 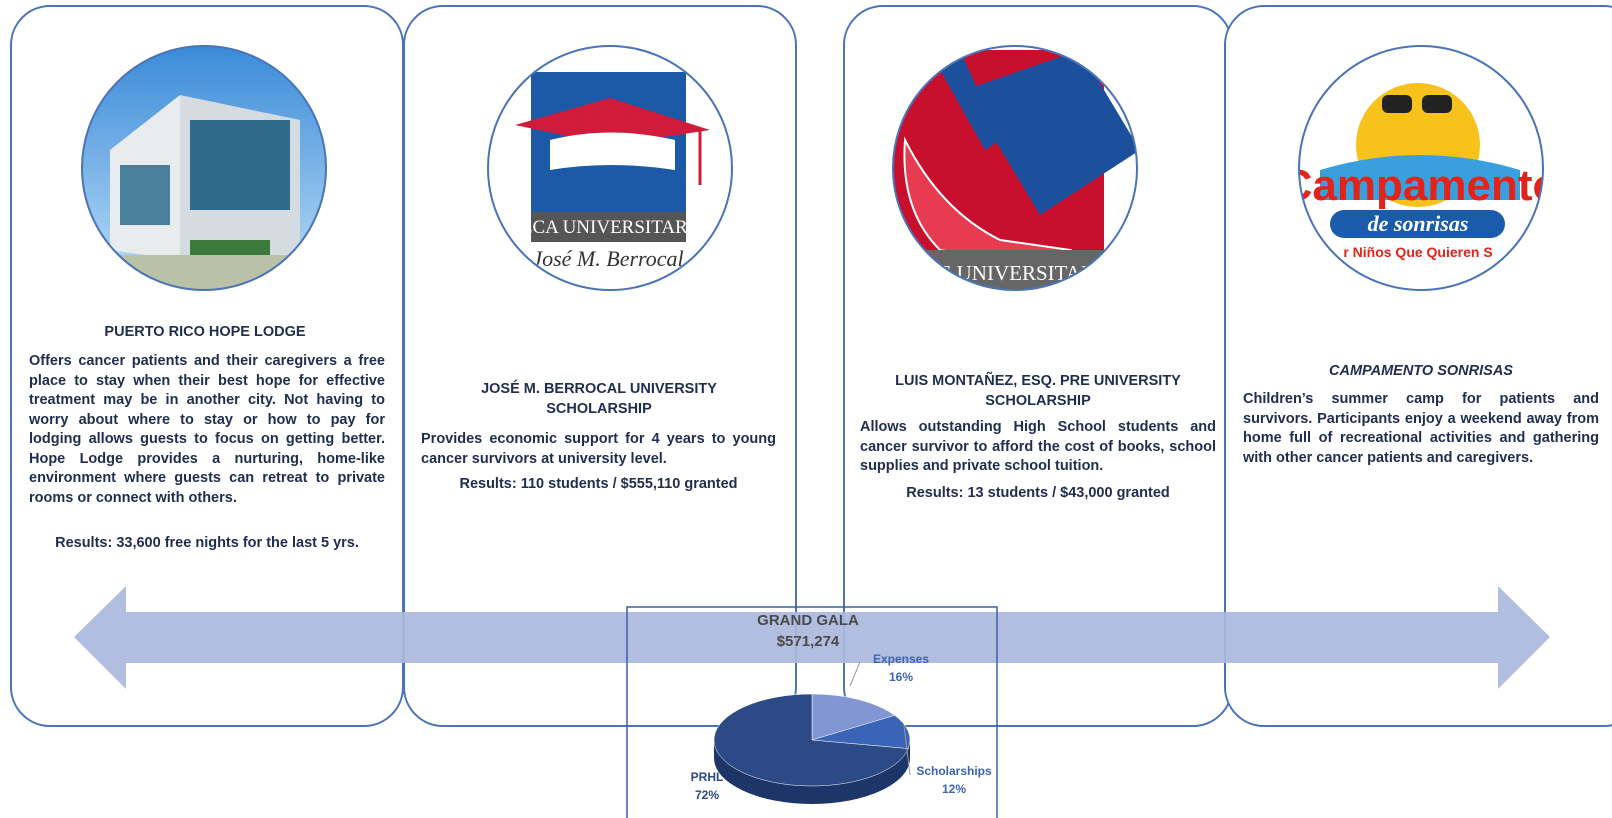 What do you see at coordinates (205, 332) in the screenshot?
I see `card-title: PUERTO RICO HOPE LODGE` at bounding box center [205, 332].